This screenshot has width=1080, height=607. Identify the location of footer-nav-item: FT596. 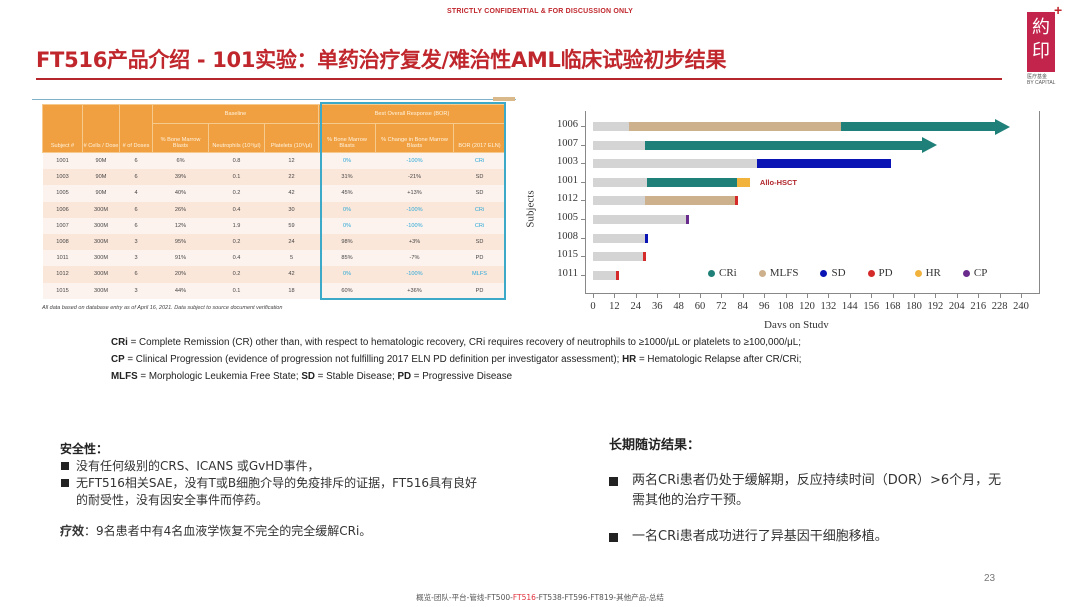
(576, 597).